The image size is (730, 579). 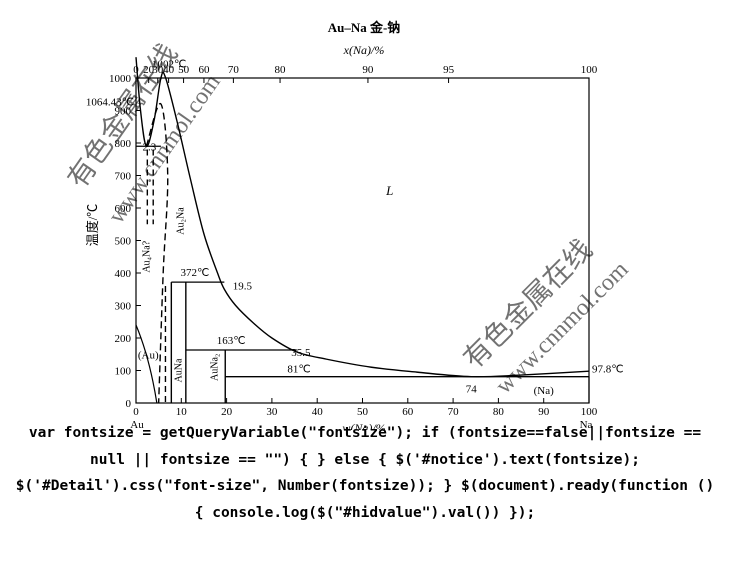 What do you see at coordinates (281, 70) in the screenshot?
I see `top-tick-label: 80` at bounding box center [281, 70].